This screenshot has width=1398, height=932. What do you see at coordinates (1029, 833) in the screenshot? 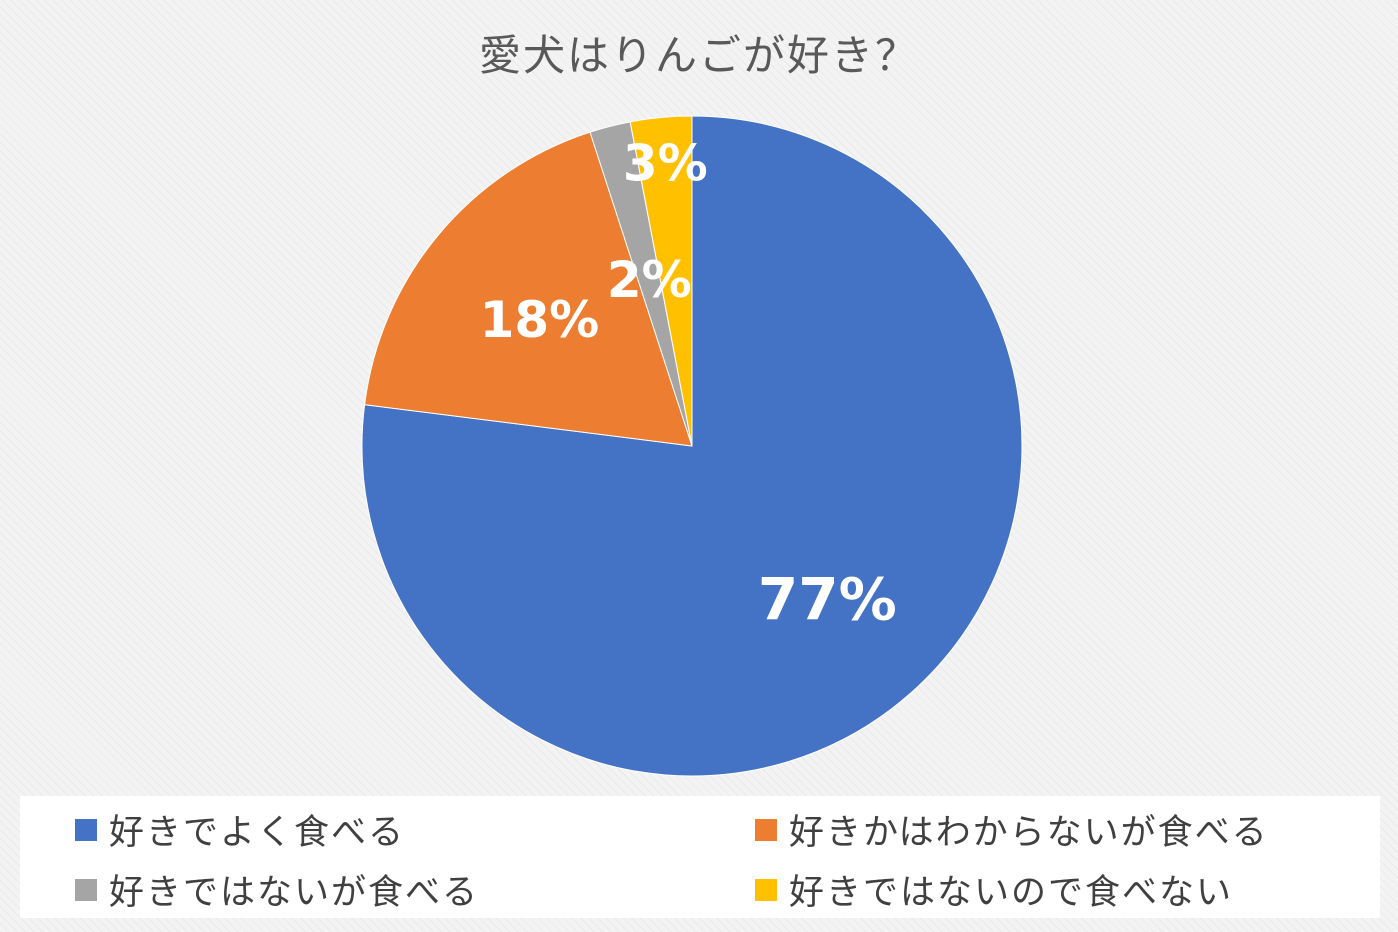
I see `legend-label-1: 好きかはわからないが食べる` at bounding box center [1029, 833].